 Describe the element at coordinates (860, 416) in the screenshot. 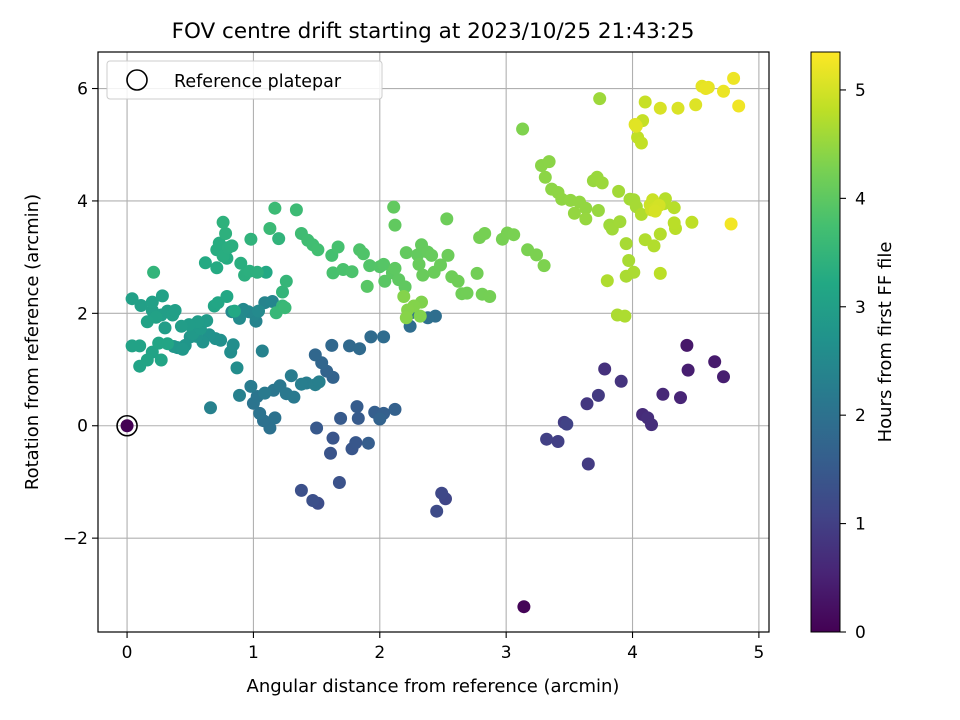

I see `colorbar-tick-label: 2` at that location.